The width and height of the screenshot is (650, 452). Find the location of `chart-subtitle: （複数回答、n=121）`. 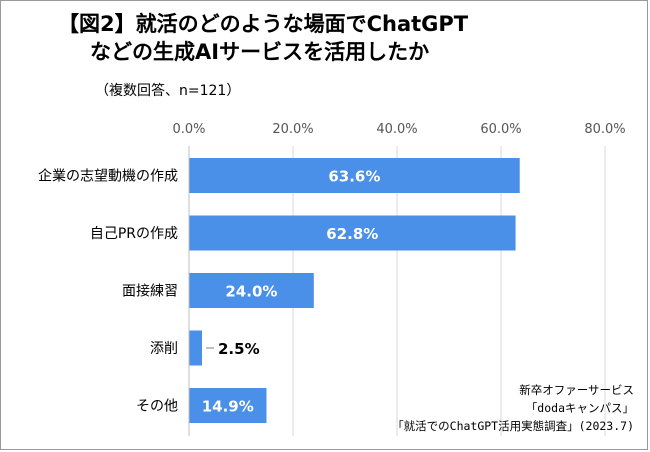

chart-subtitle: （複数回答、n=121） is located at coordinates (168, 91).